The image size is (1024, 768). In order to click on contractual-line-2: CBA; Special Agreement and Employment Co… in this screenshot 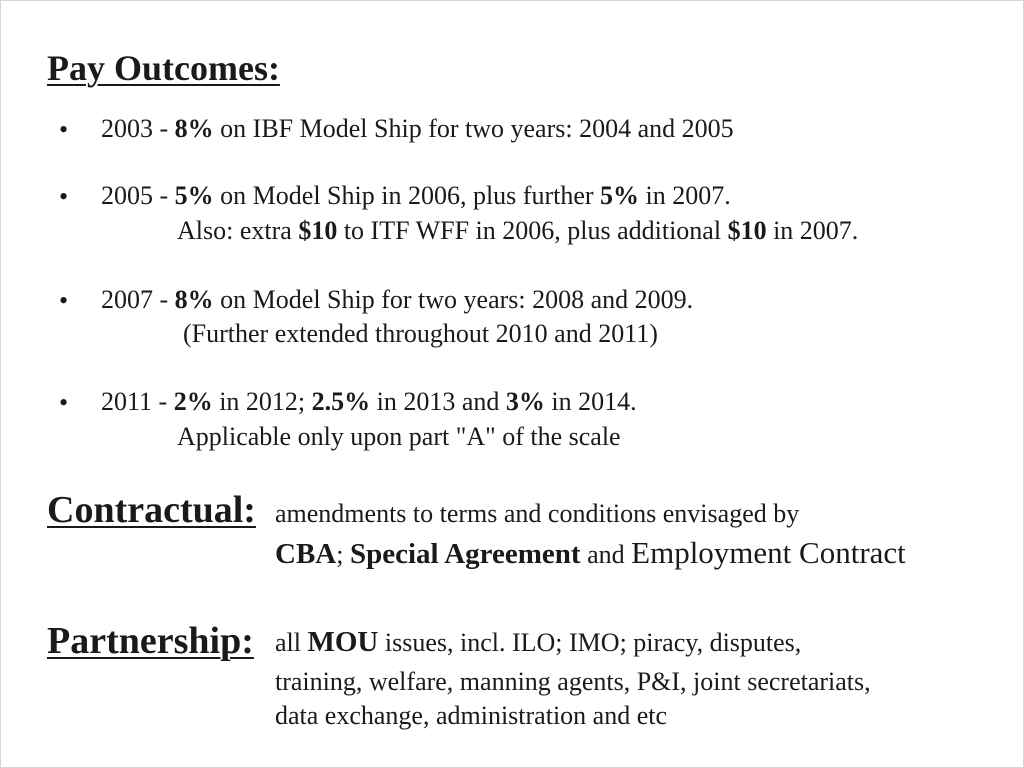, I will do `click(590, 552)`.